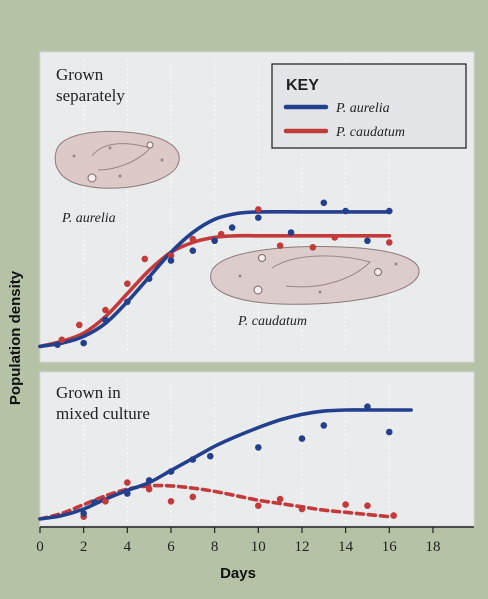 This screenshot has height=599, width=488. Describe the element at coordinates (238, 541) in the screenshot. I see `x-axis-ticks: 0 2 4 6 8 10 12 14 16 18` at that location.